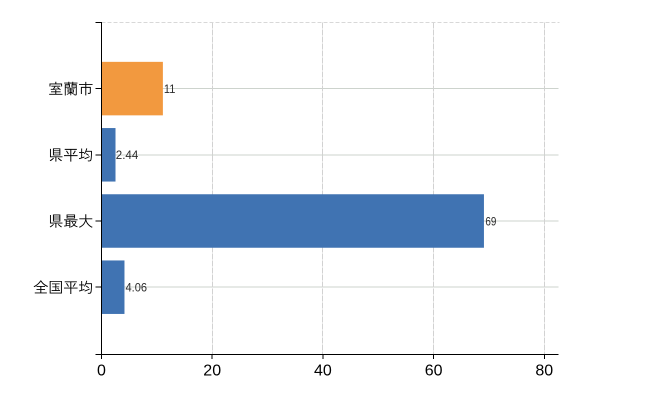 Image resolution: width=650 pixels, height=400 pixels. What do you see at coordinates (434, 371) in the screenshot?
I see `svg-text: 60` at bounding box center [434, 371].